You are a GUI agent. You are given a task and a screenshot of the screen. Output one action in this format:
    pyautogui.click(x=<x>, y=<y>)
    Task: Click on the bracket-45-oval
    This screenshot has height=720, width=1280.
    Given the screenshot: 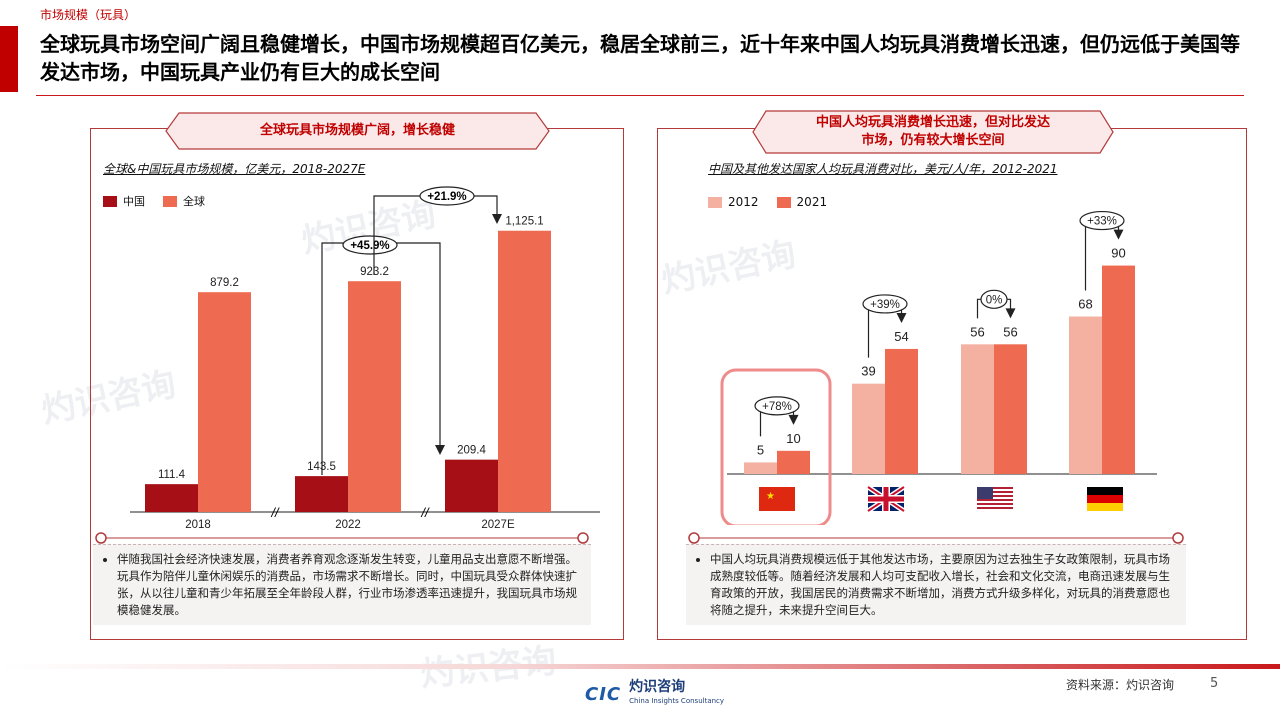 What is the action you would take?
    pyautogui.click(x=370, y=245)
    